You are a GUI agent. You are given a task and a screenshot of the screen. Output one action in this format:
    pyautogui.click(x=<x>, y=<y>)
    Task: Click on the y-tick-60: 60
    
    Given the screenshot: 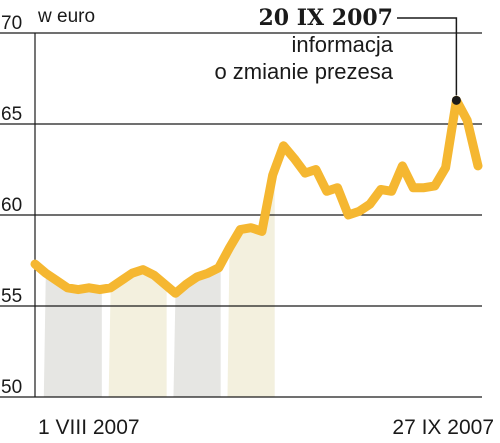 What is the action you would take?
    pyautogui.click(x=11, y=205)
    